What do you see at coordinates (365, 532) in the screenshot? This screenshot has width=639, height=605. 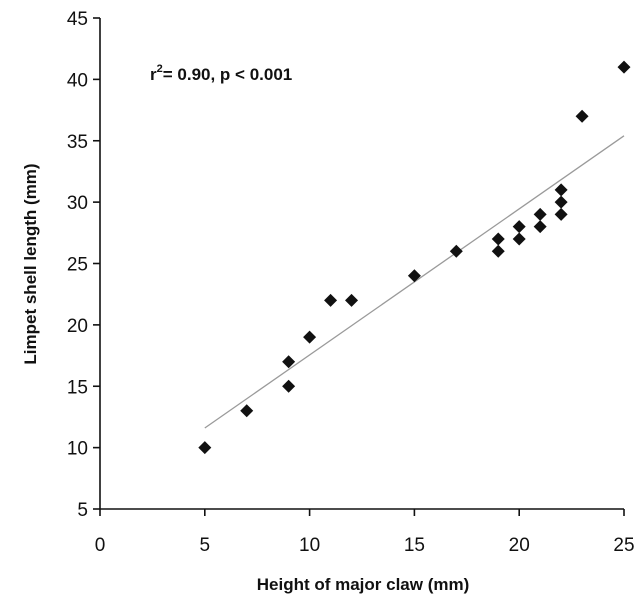 I see `x-axis: 0 5 10 15 20 25` at bounding box center [365, 532].